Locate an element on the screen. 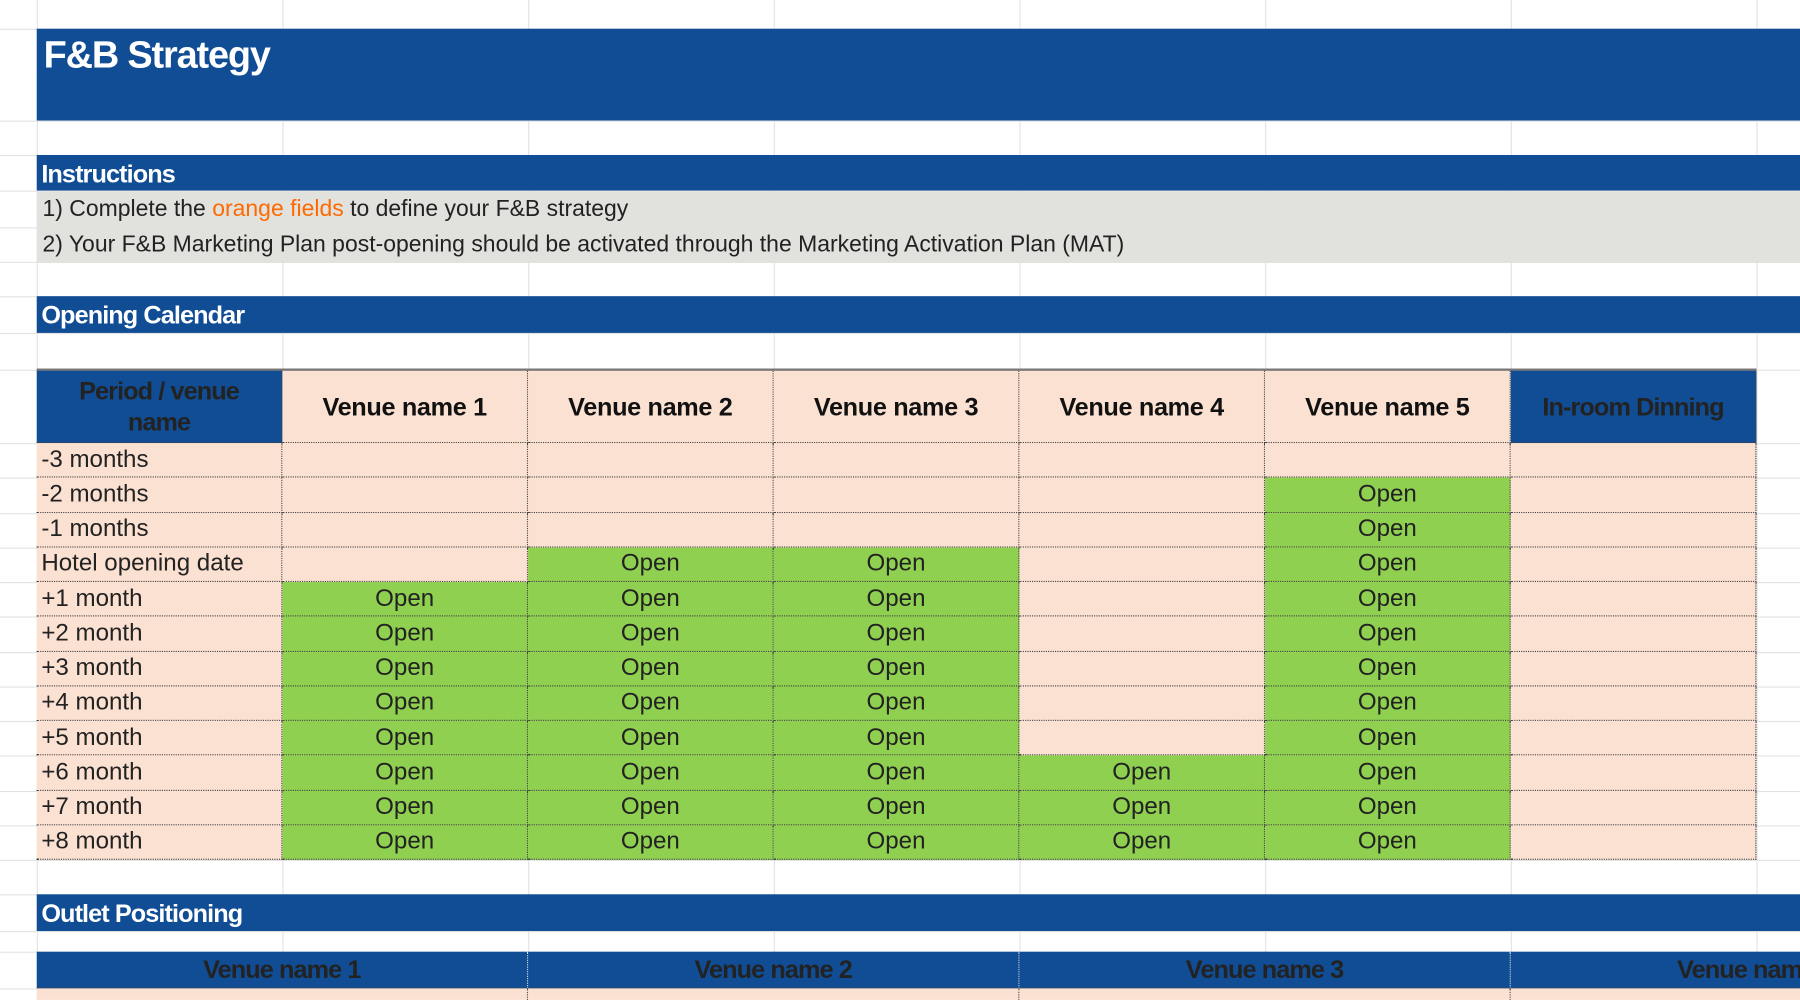  venue-header: Venue name 1 is located at coordinates (282, 970).